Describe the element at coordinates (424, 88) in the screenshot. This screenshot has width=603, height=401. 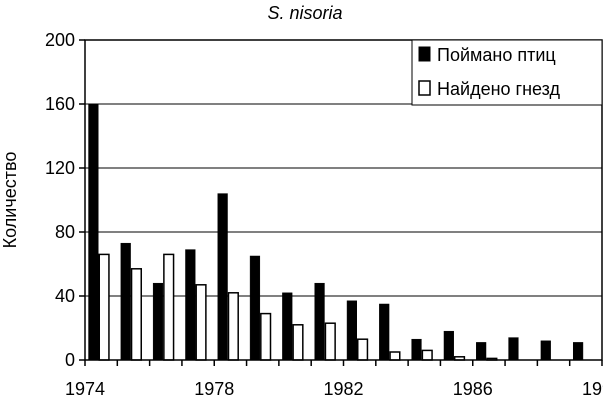
I see `legend-swatch-nests` at that location.